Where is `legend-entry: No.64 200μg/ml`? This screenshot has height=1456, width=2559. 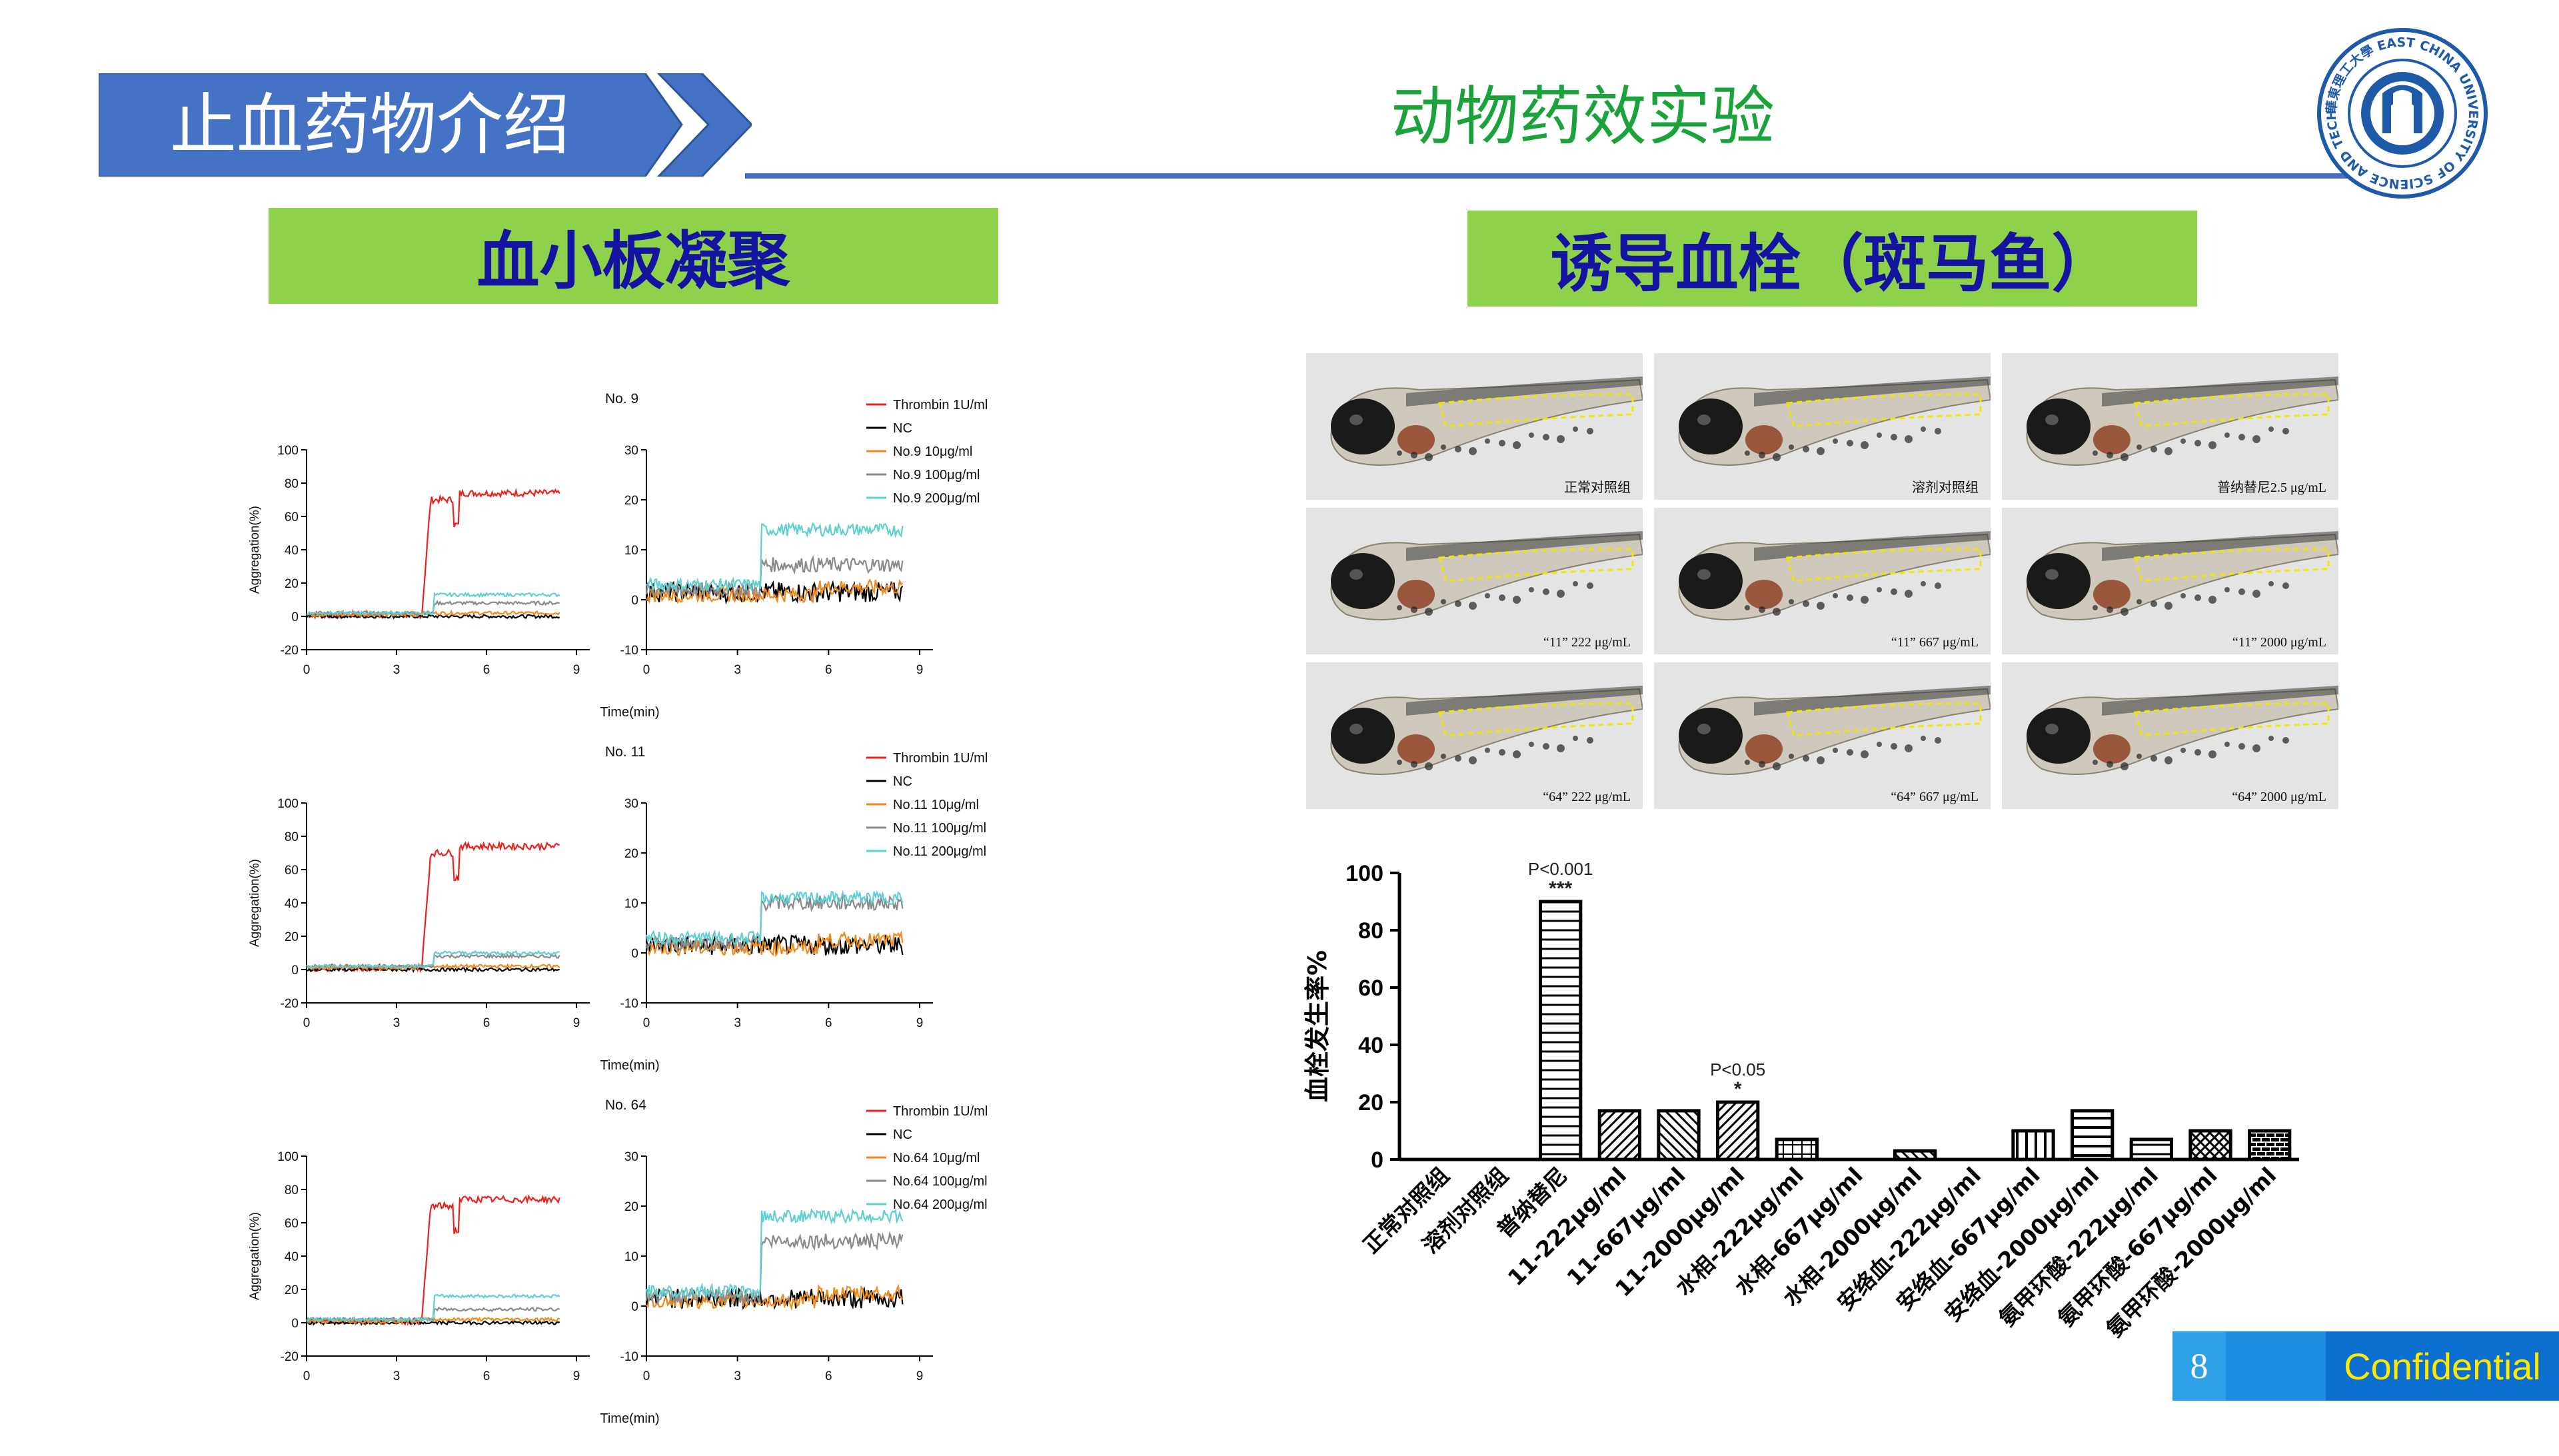 legend-entry: No.64 200μg/ml is located at coordinates (940, 1204).